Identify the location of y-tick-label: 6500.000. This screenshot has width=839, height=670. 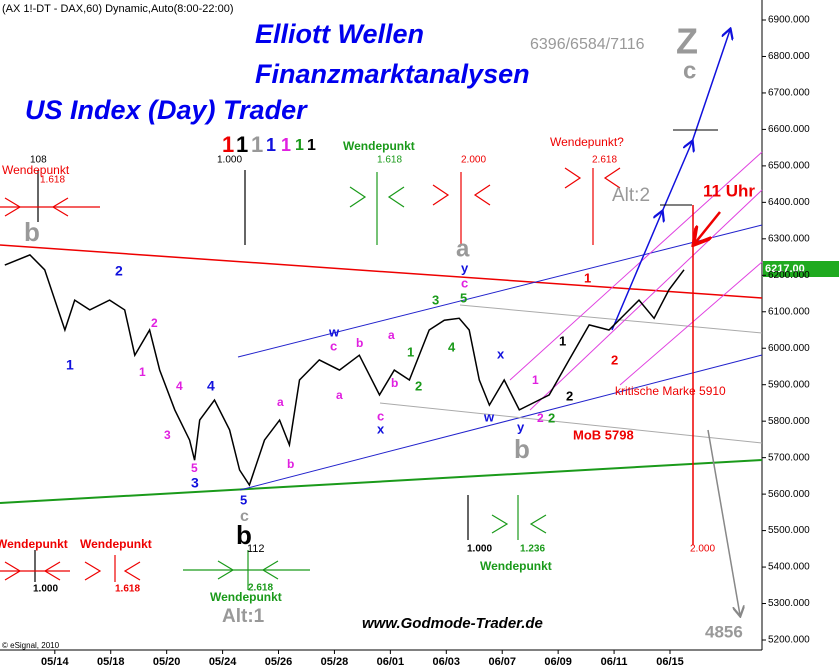
(789, 166).